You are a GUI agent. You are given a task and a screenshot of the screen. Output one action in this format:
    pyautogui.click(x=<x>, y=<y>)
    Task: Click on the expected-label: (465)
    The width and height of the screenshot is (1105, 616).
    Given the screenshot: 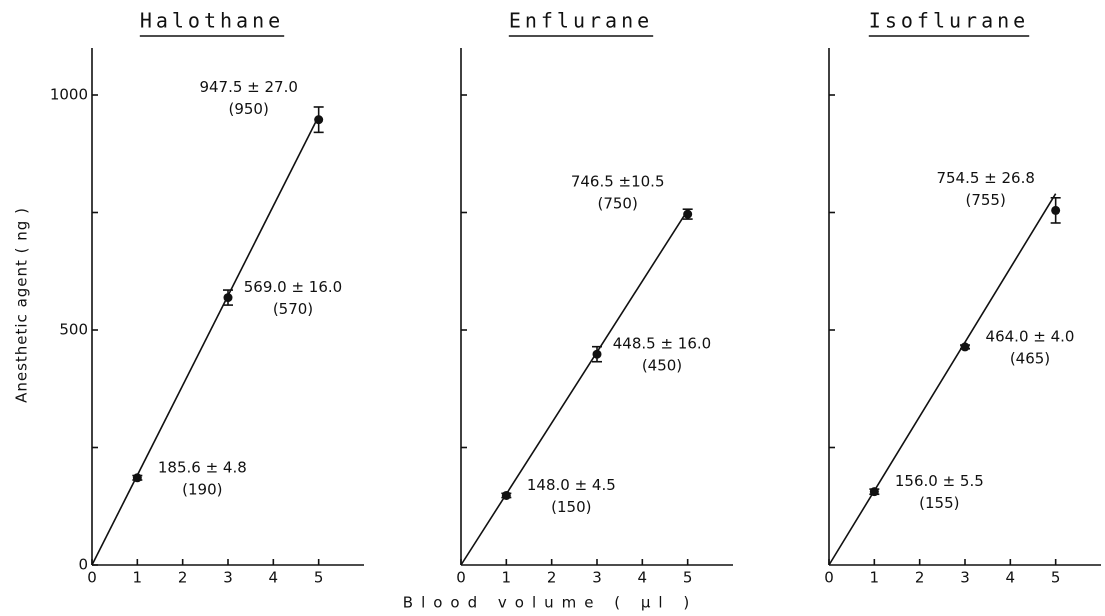 What is the action you would take?
    pyautogui.click(x=1030, y=358)
    